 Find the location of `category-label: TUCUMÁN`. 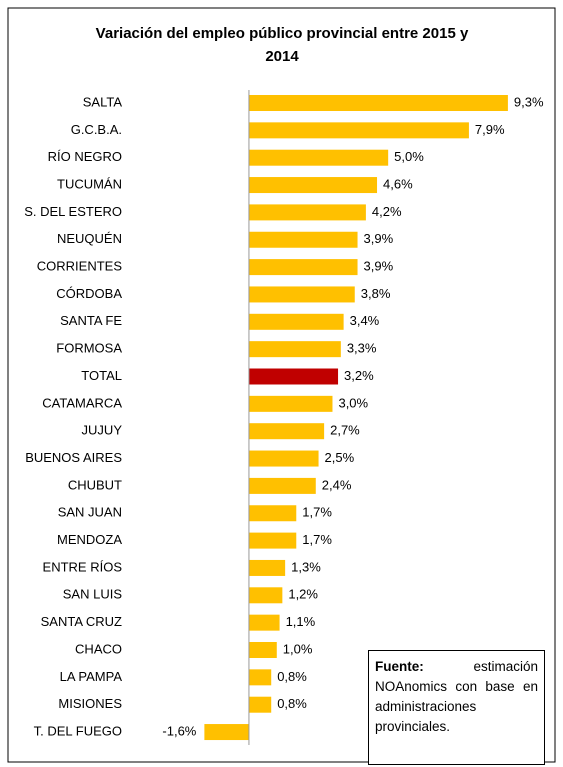

category-label: TUCUMÁN is located at coordinates (89, 183).